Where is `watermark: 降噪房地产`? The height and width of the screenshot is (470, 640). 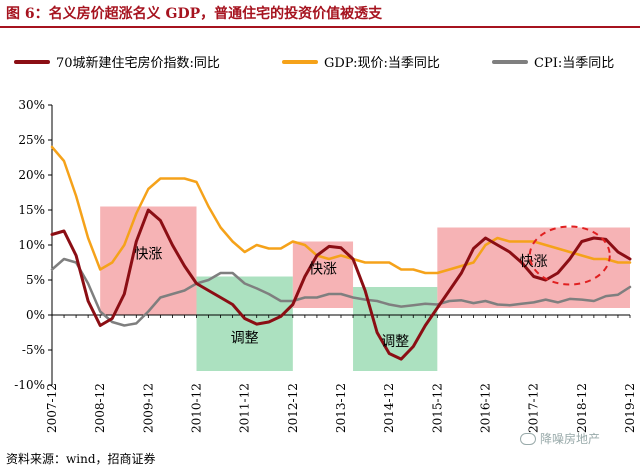 watermark: 降噪房地产 is located at coordinates (560, 438).